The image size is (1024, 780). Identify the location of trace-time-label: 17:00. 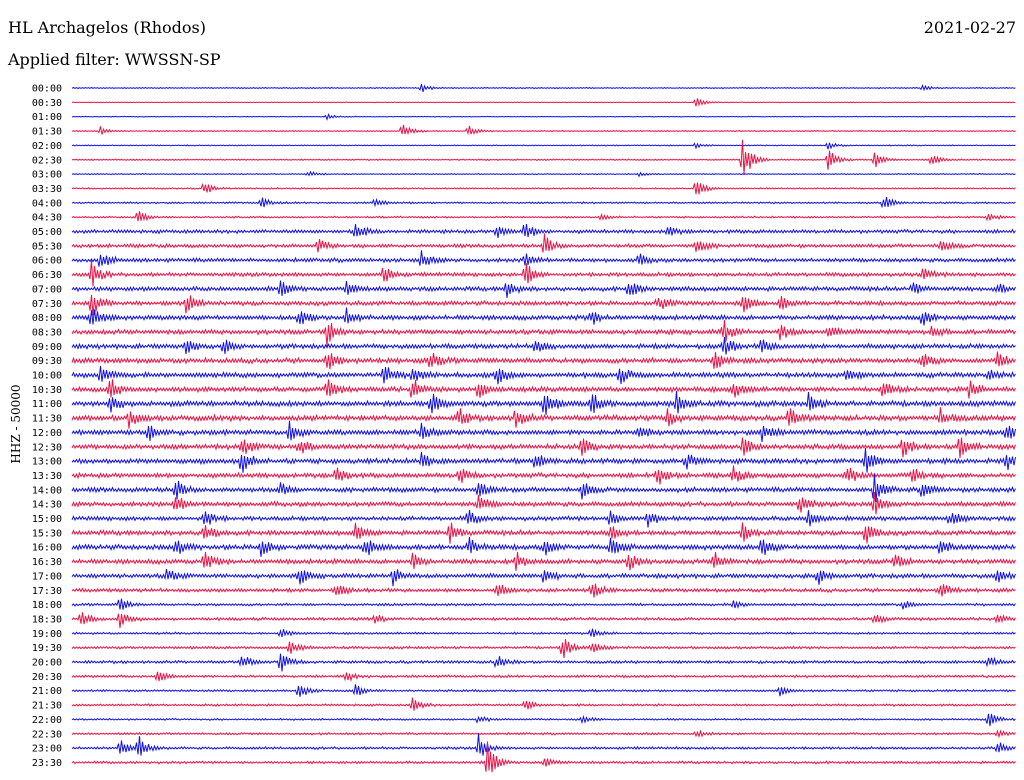
(47, 576).